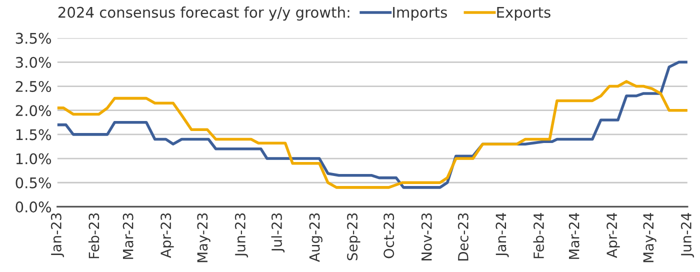  I want to click on x-tick-label: Aug-23, so click(315, 237).